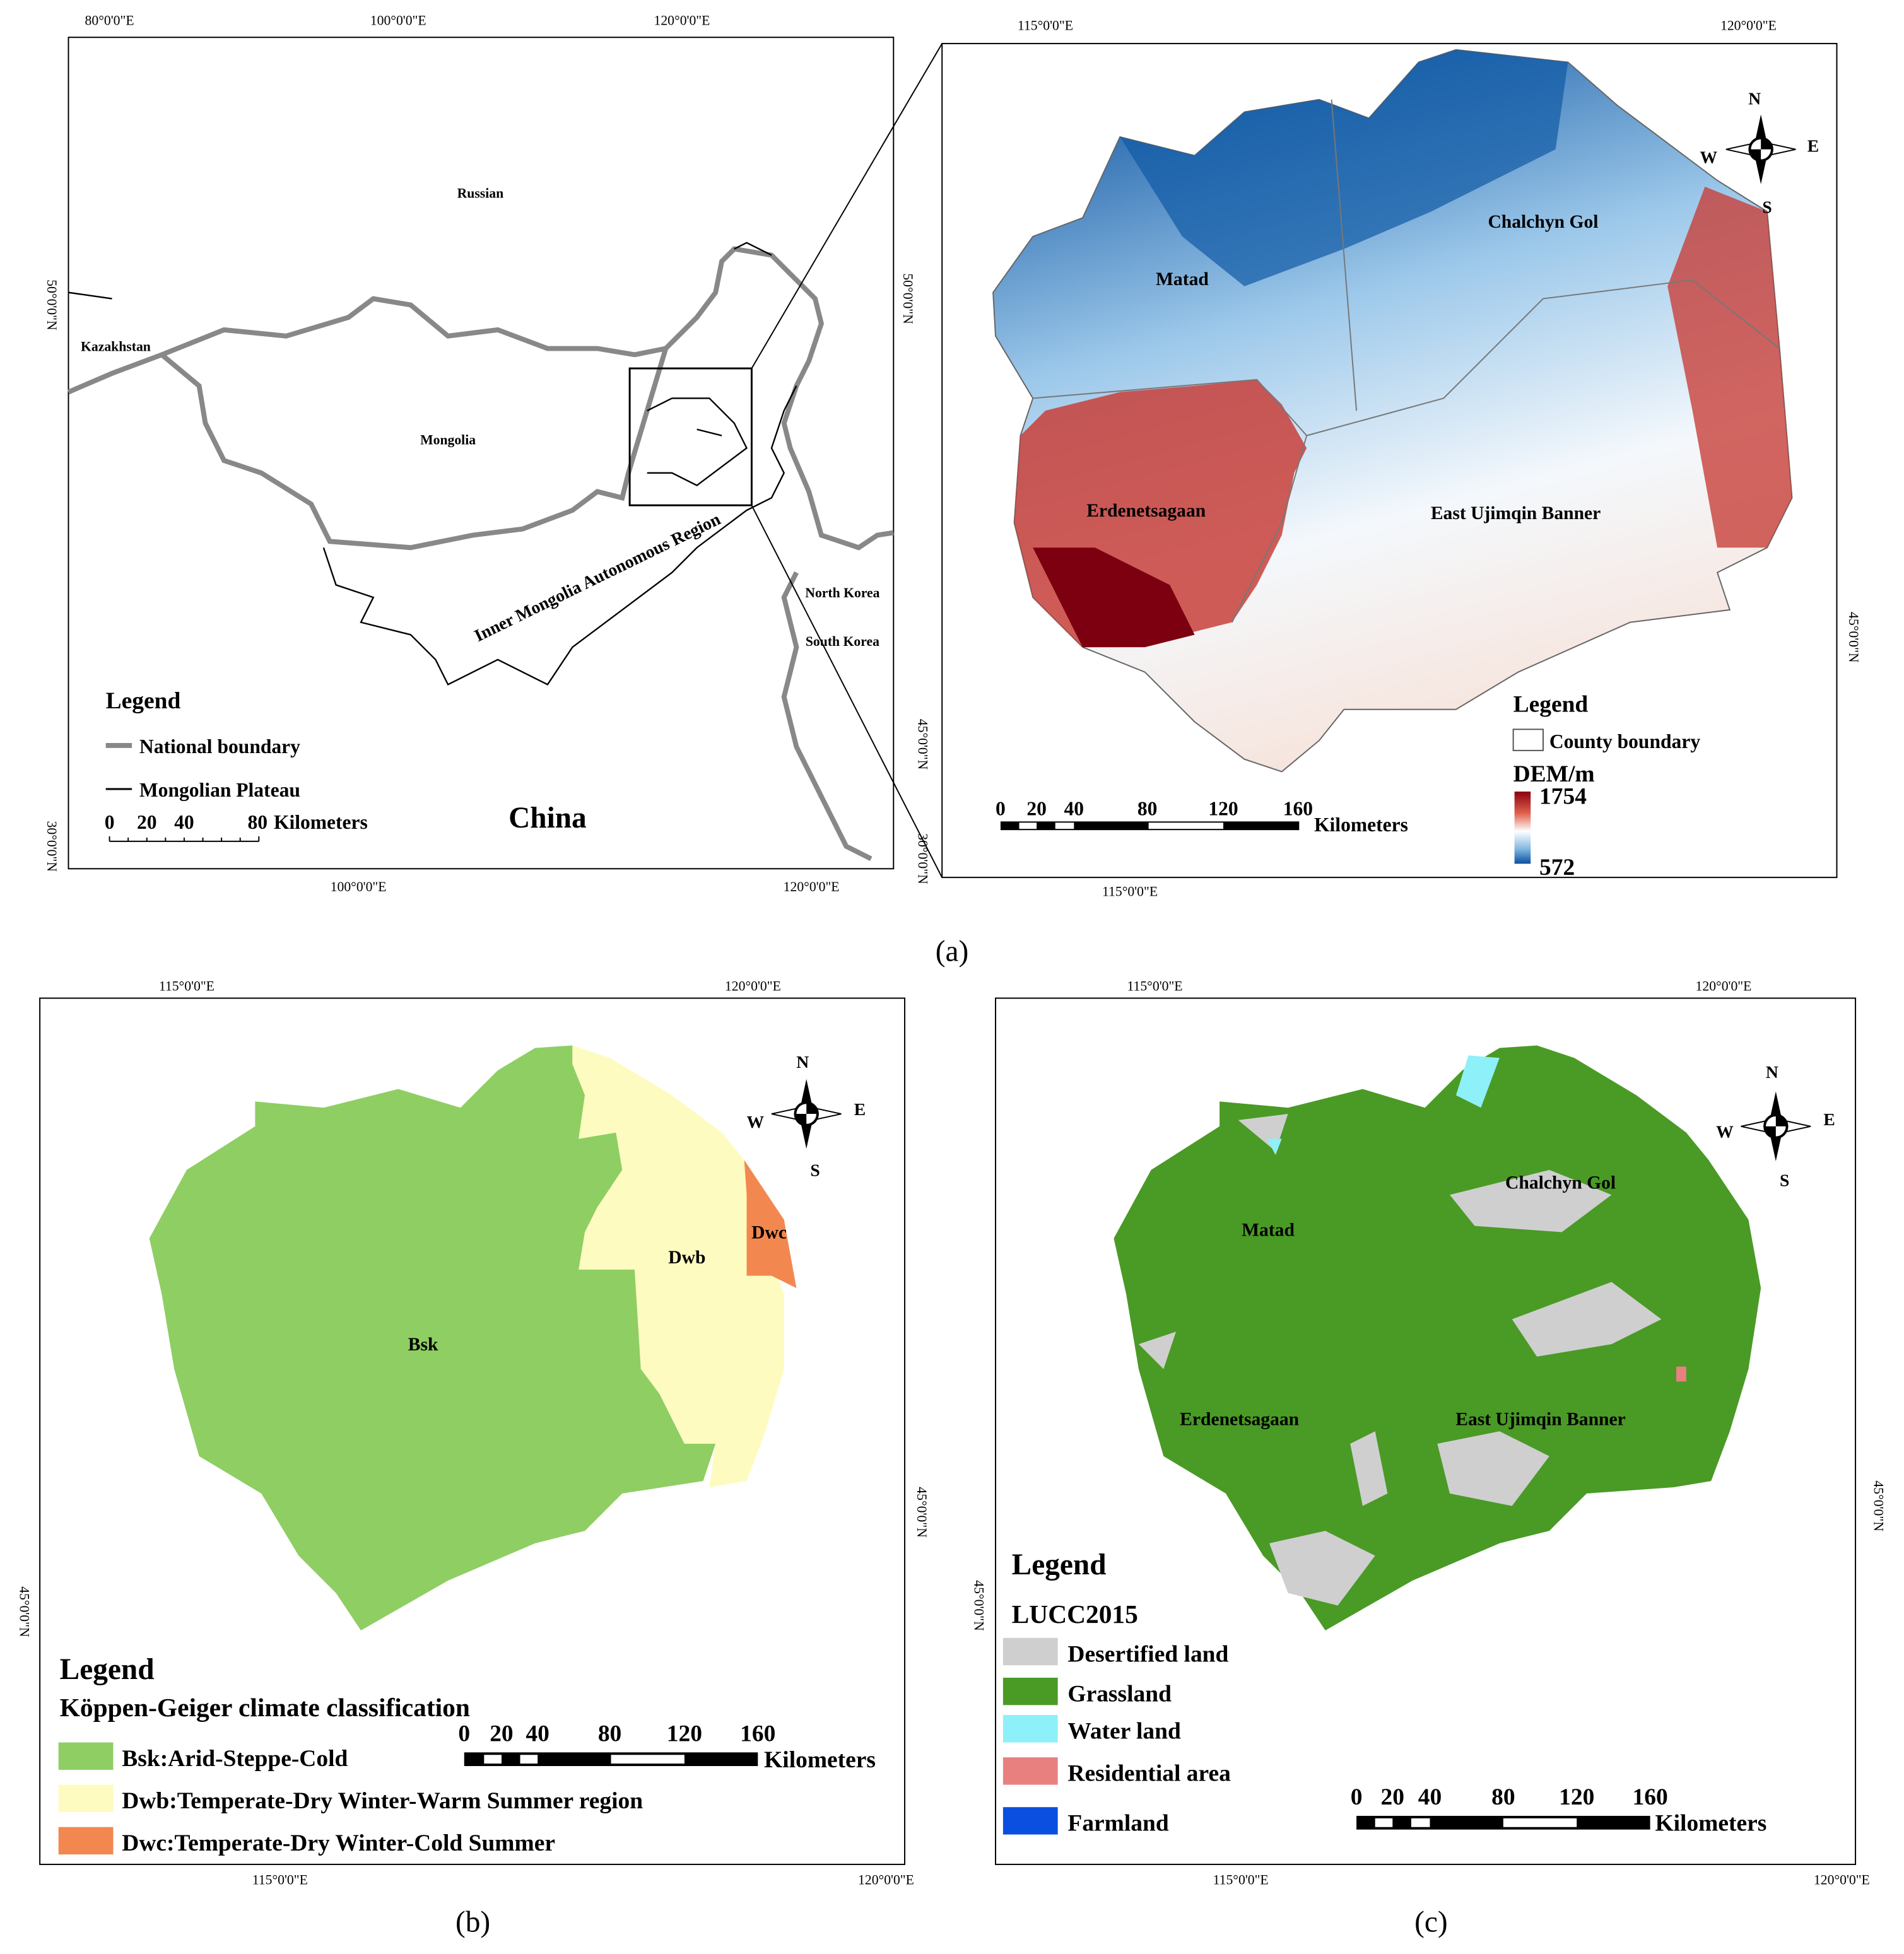 The width and height of the screenshot is (1904, 1954). Describe the element at coordinates (265, 1708) in the screenshot. I see `legend-subtitle: Köppen-Geiger climate classification` at that location.